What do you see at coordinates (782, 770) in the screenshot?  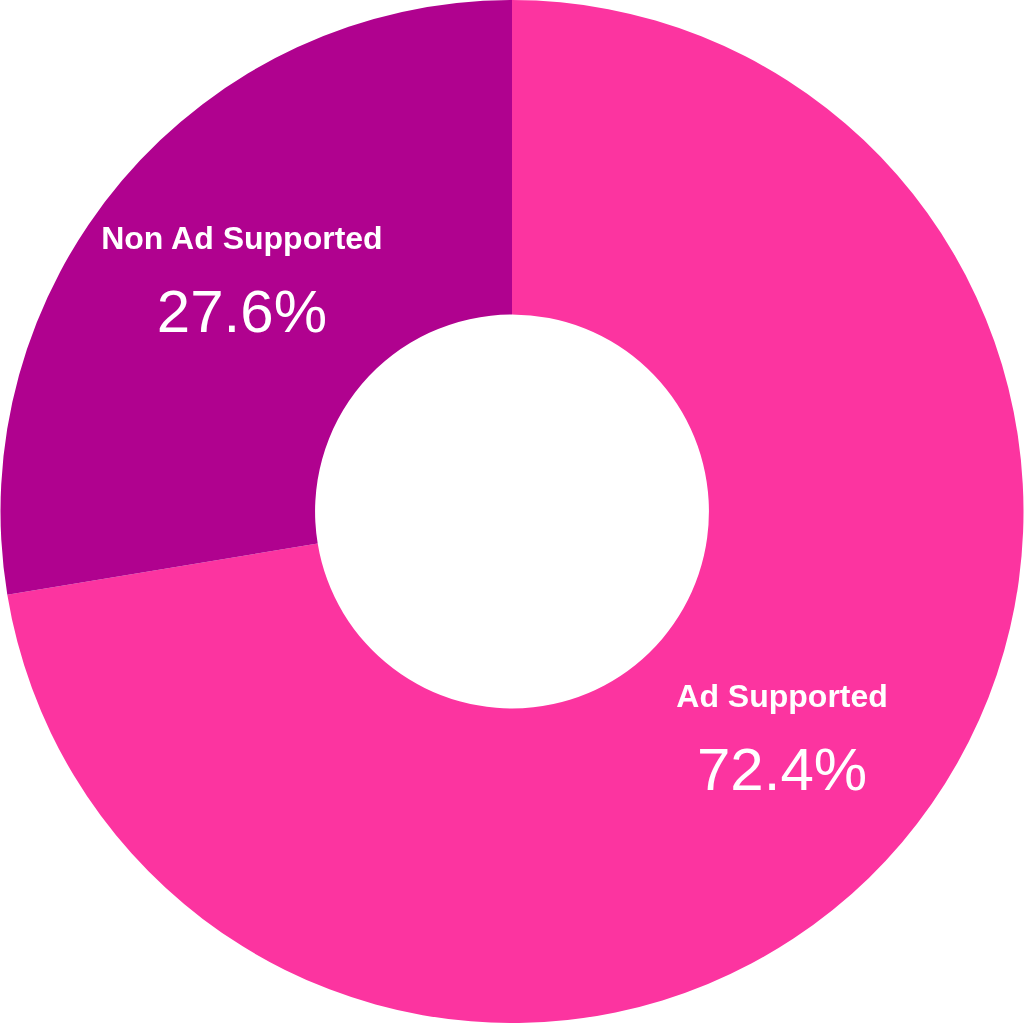 I see `data-label: 72.4%` at bounding box center [782, 770].